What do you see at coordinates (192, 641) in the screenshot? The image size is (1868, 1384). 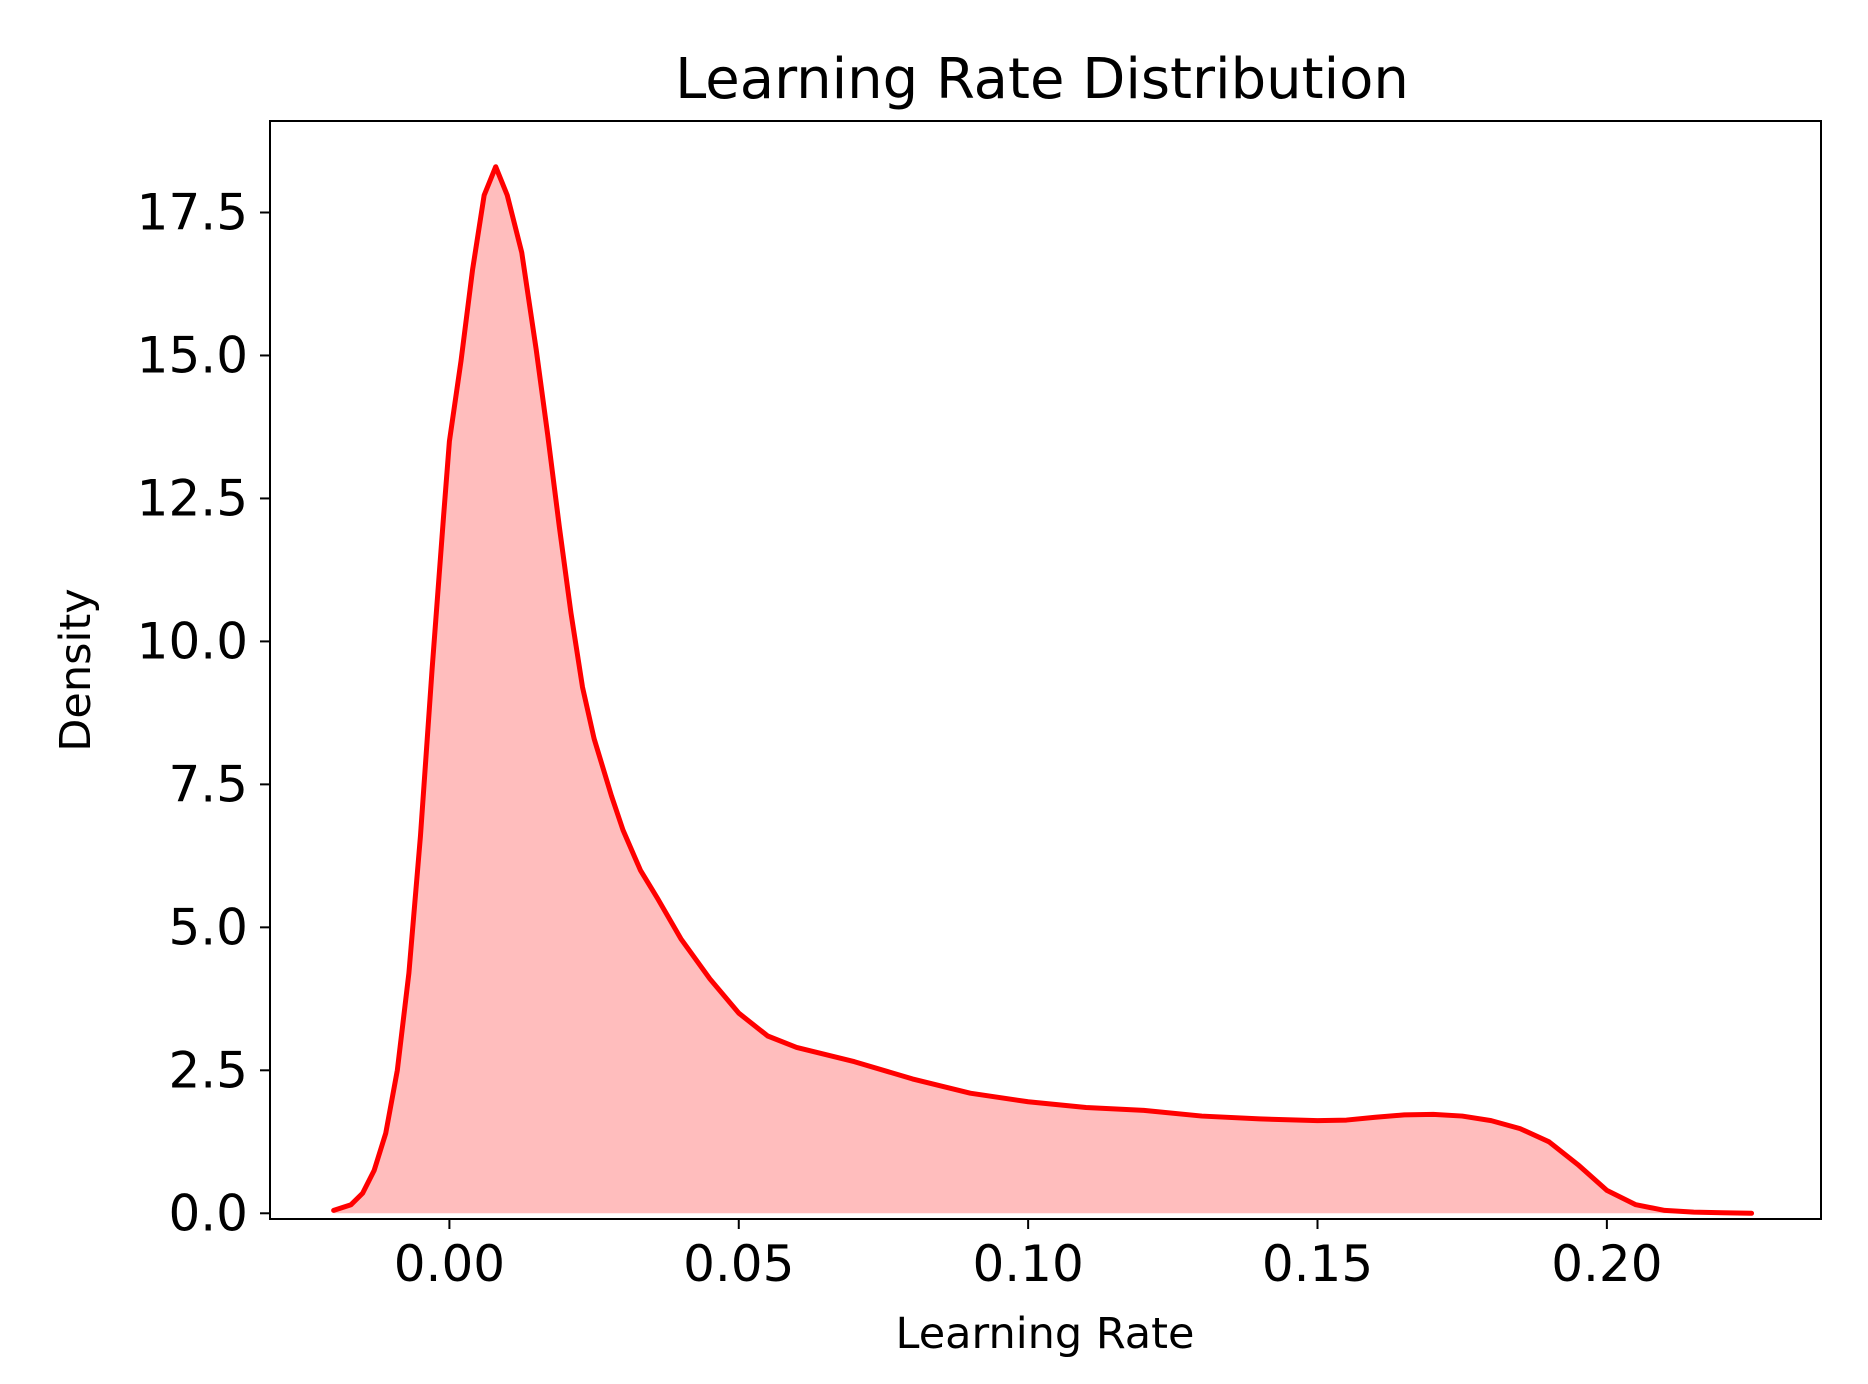 I see `y-tick-label: 10.0` at bounding box center [192, 641].